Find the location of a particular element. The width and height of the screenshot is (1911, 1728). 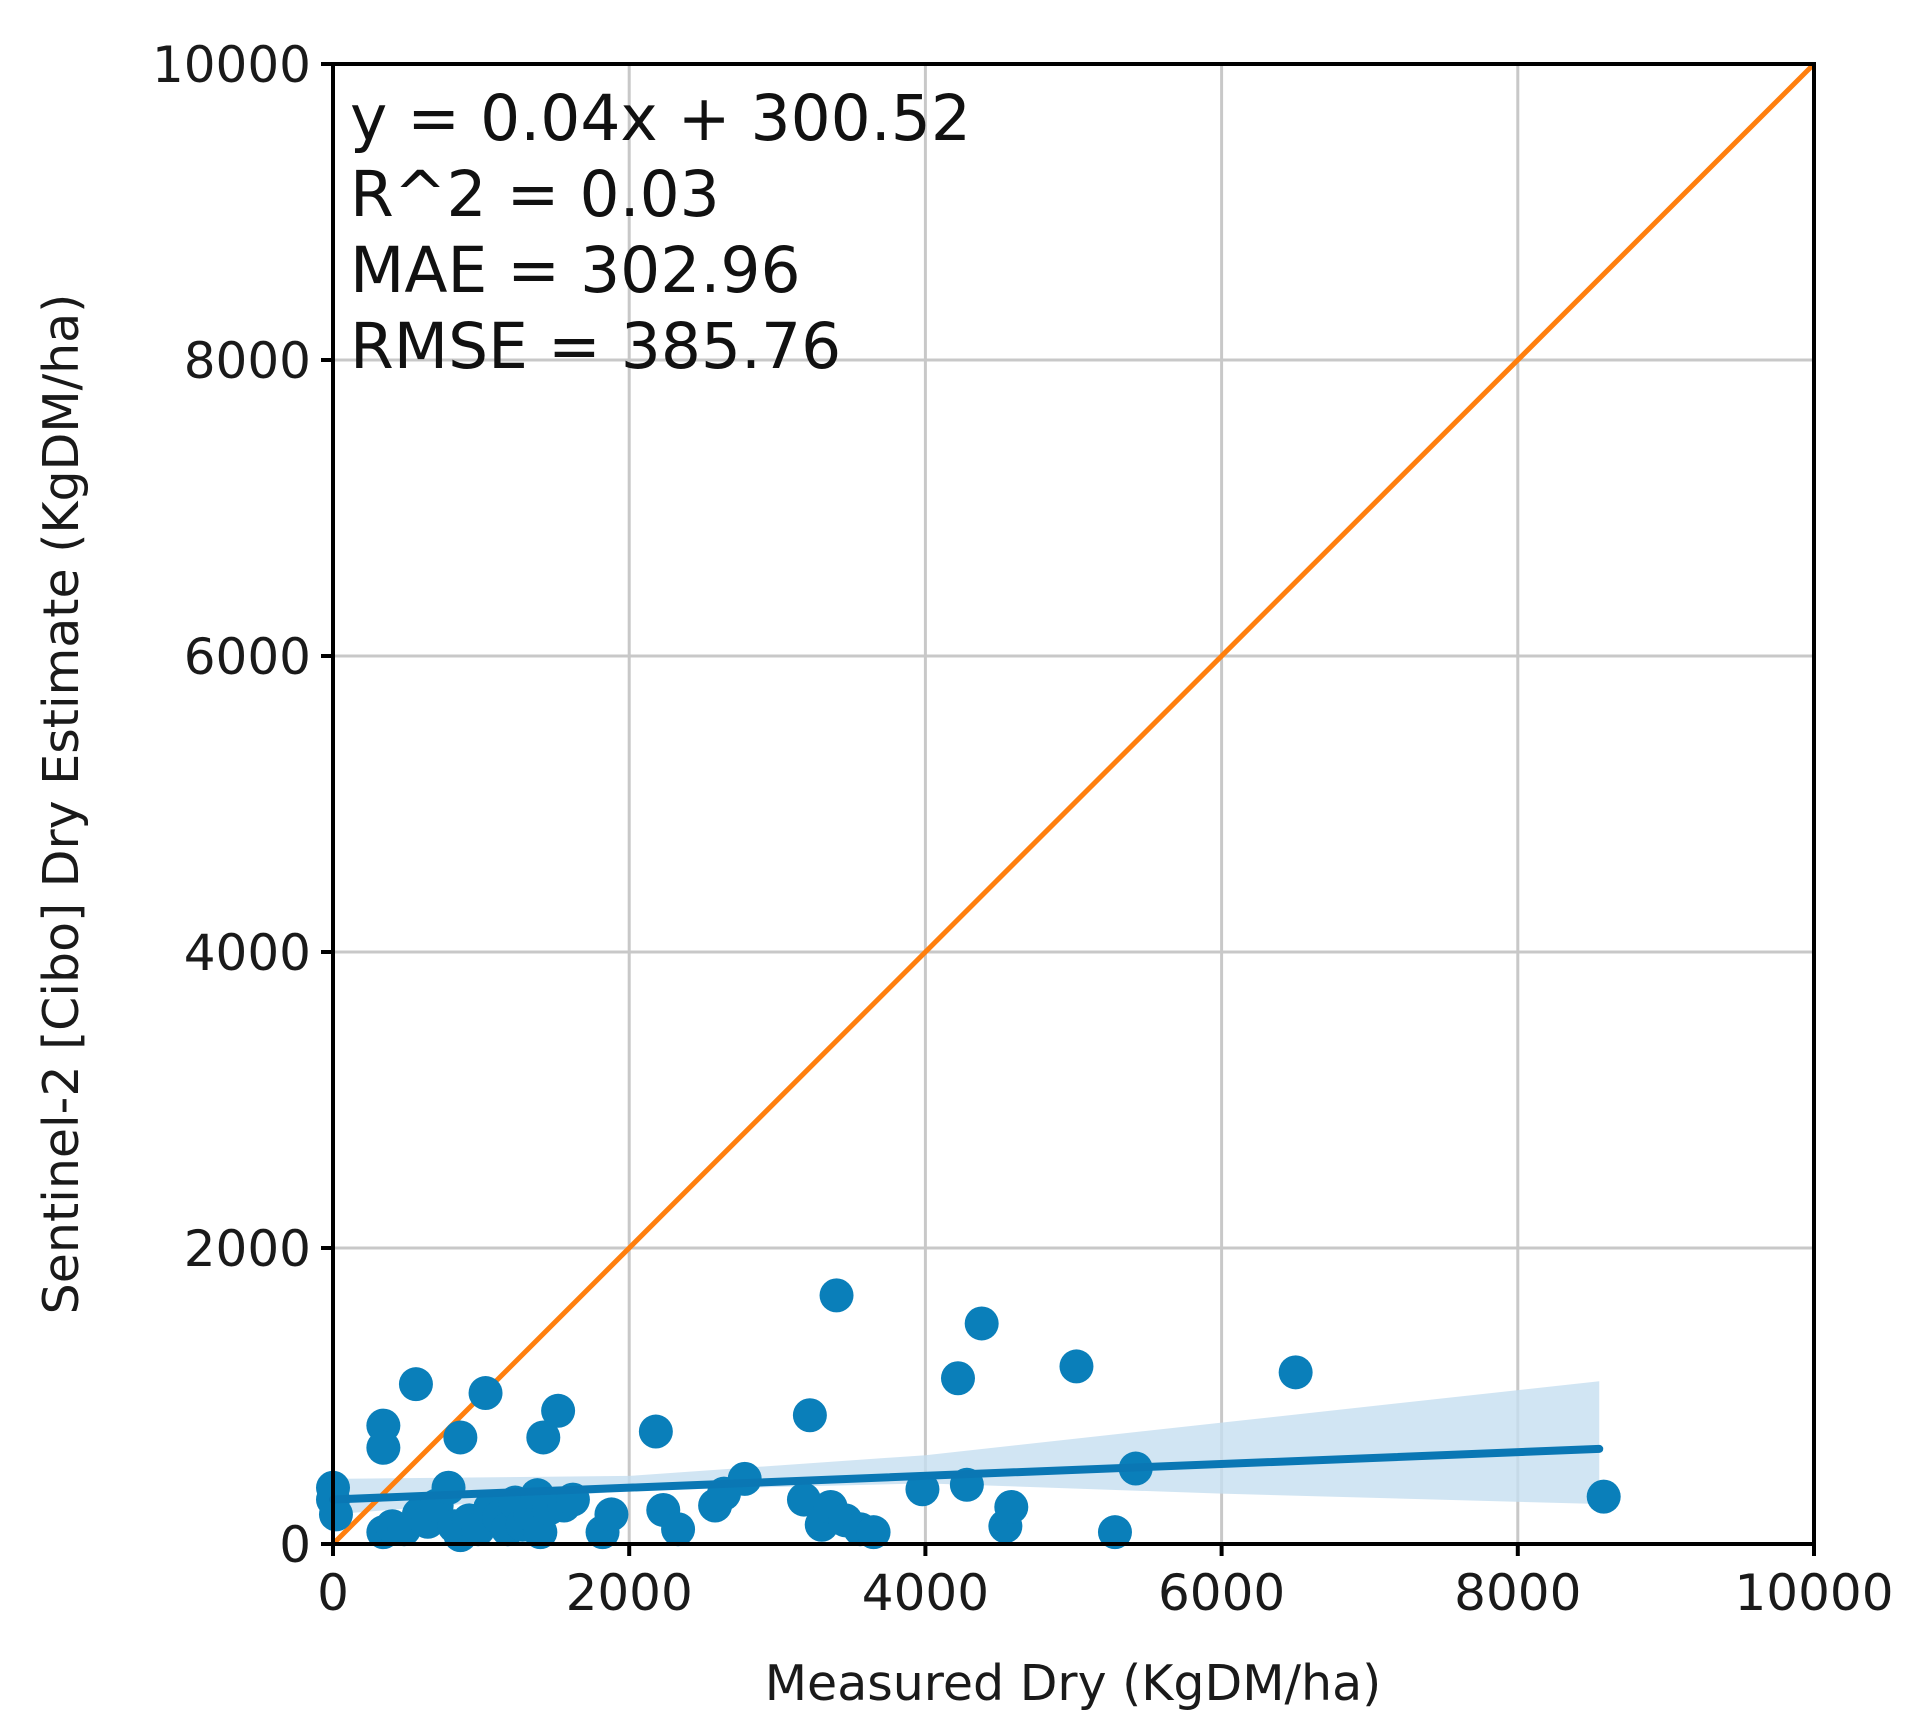

y-axis-label: Sentinel-2 [Cibo] Dry Estimate (KgDM/ha) is located at coordinates (61, 804).